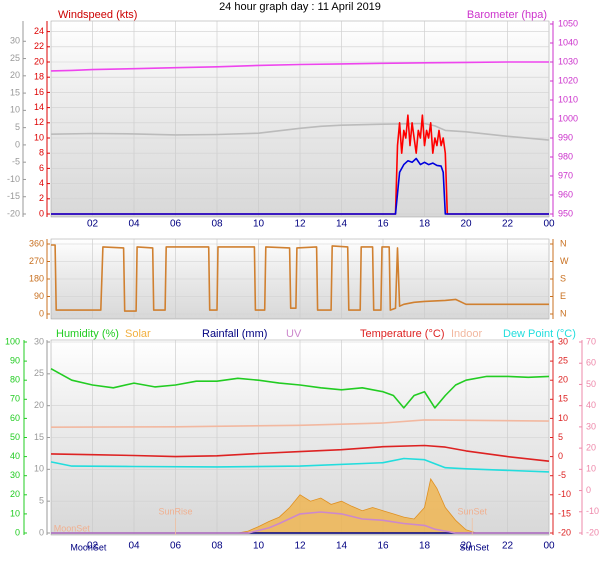 This screenshot has width=608, height=561. I want to click on y-tick-label: 12, so click(39, 122).